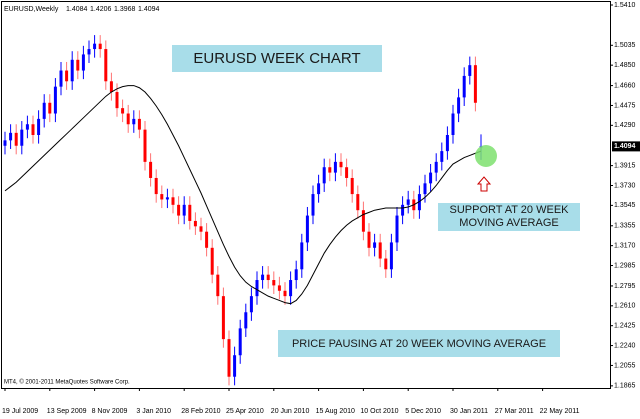  What do you see at coordinates (625, 125) in the screenshot?
I see `y-tick-label: 1.4290` at bounding box center [625, 125].